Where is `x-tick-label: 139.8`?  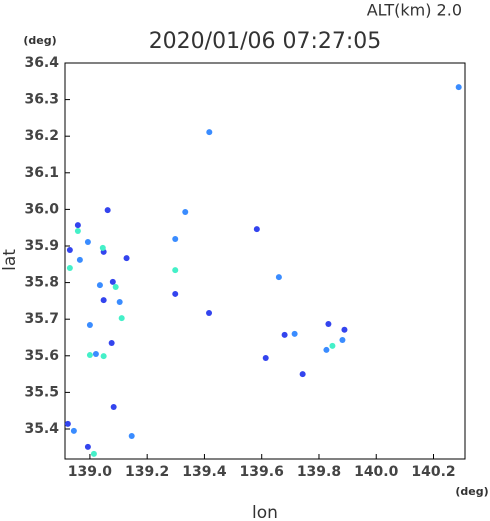 x-tick-label: 139.8 is located at coordinates (319, 472).